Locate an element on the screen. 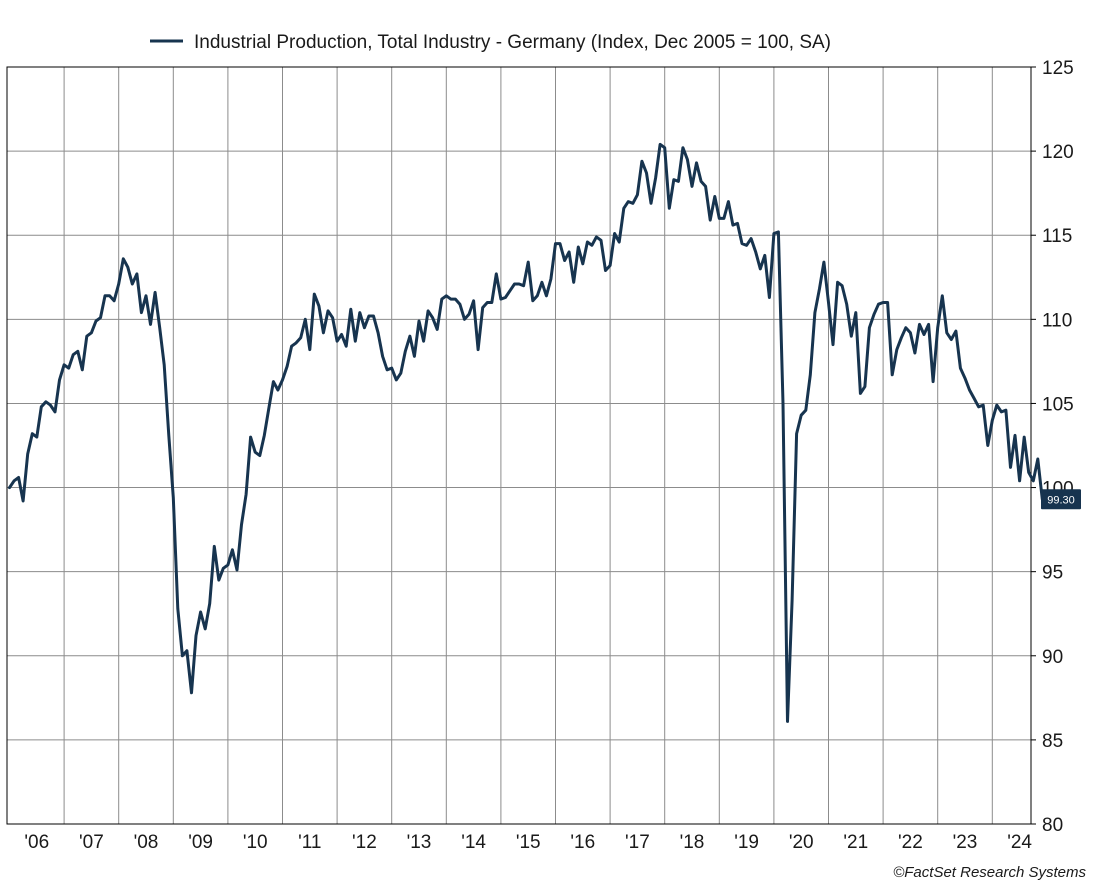  x-tick-label: '17 is located at coordinates (637, 842).